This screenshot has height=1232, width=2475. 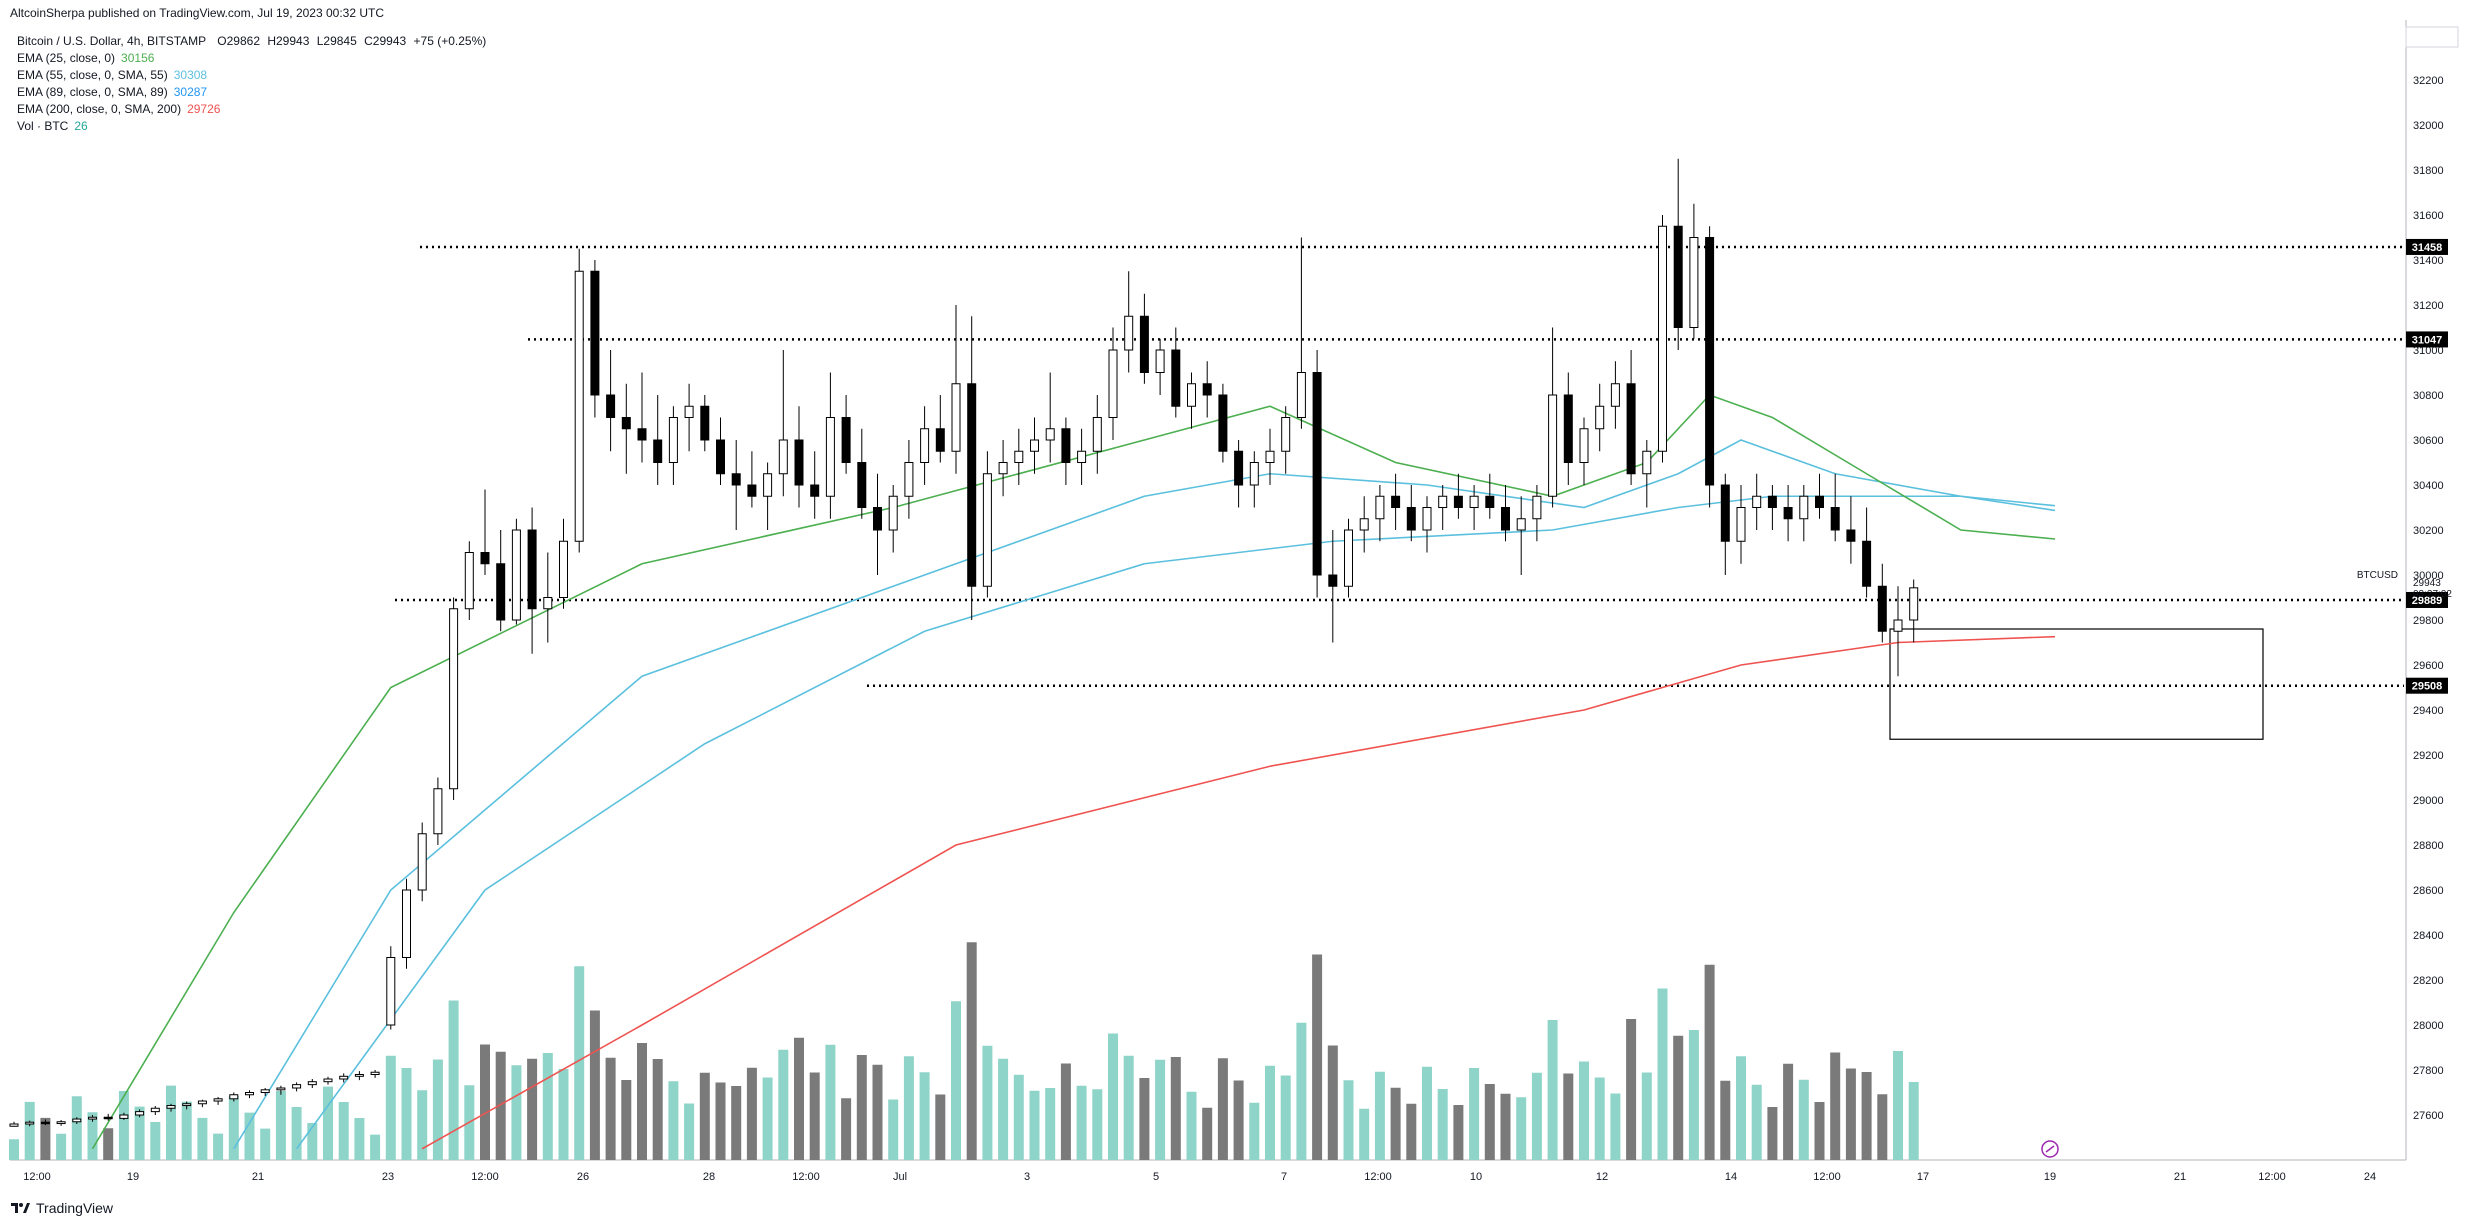 I want to click on y-tick-label: 31800, so click(x=2428, y=171).